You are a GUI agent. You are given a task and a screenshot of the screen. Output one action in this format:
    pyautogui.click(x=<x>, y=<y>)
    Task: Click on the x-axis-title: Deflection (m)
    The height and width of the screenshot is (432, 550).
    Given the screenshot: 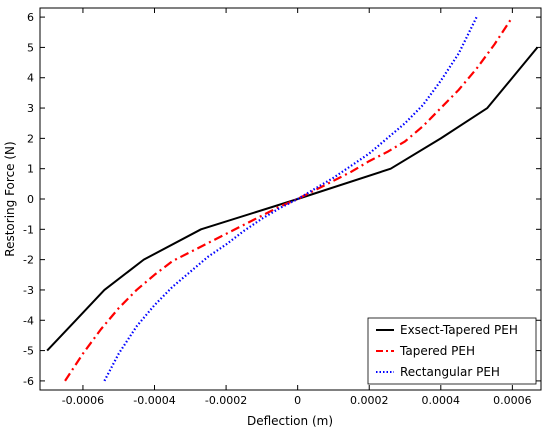 What is the action you would take?
    pyautogui.click(x=290, y=421)
    